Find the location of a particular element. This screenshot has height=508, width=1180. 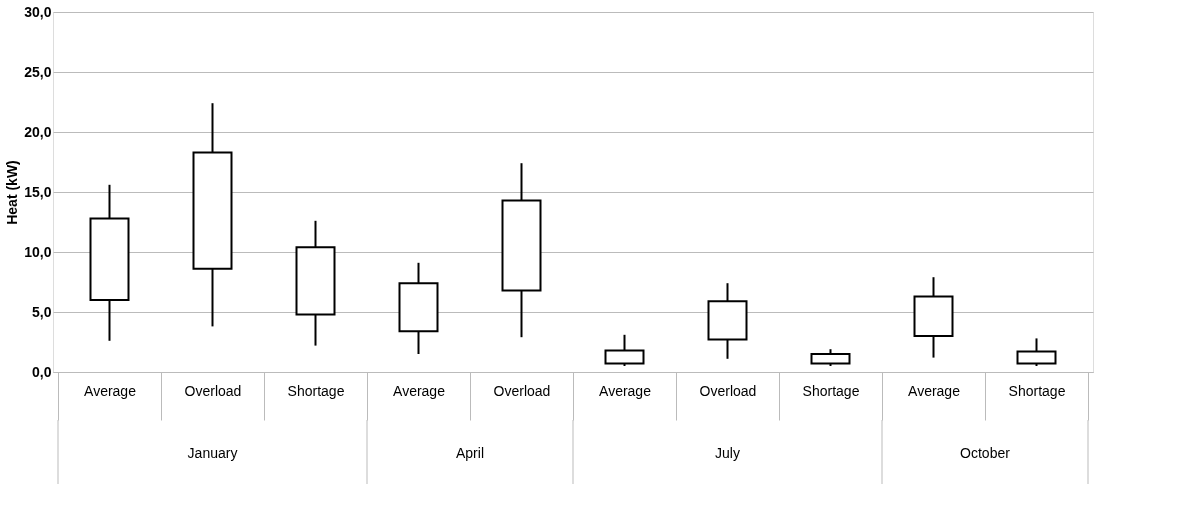

text: October is located at coordinates (985, 453).